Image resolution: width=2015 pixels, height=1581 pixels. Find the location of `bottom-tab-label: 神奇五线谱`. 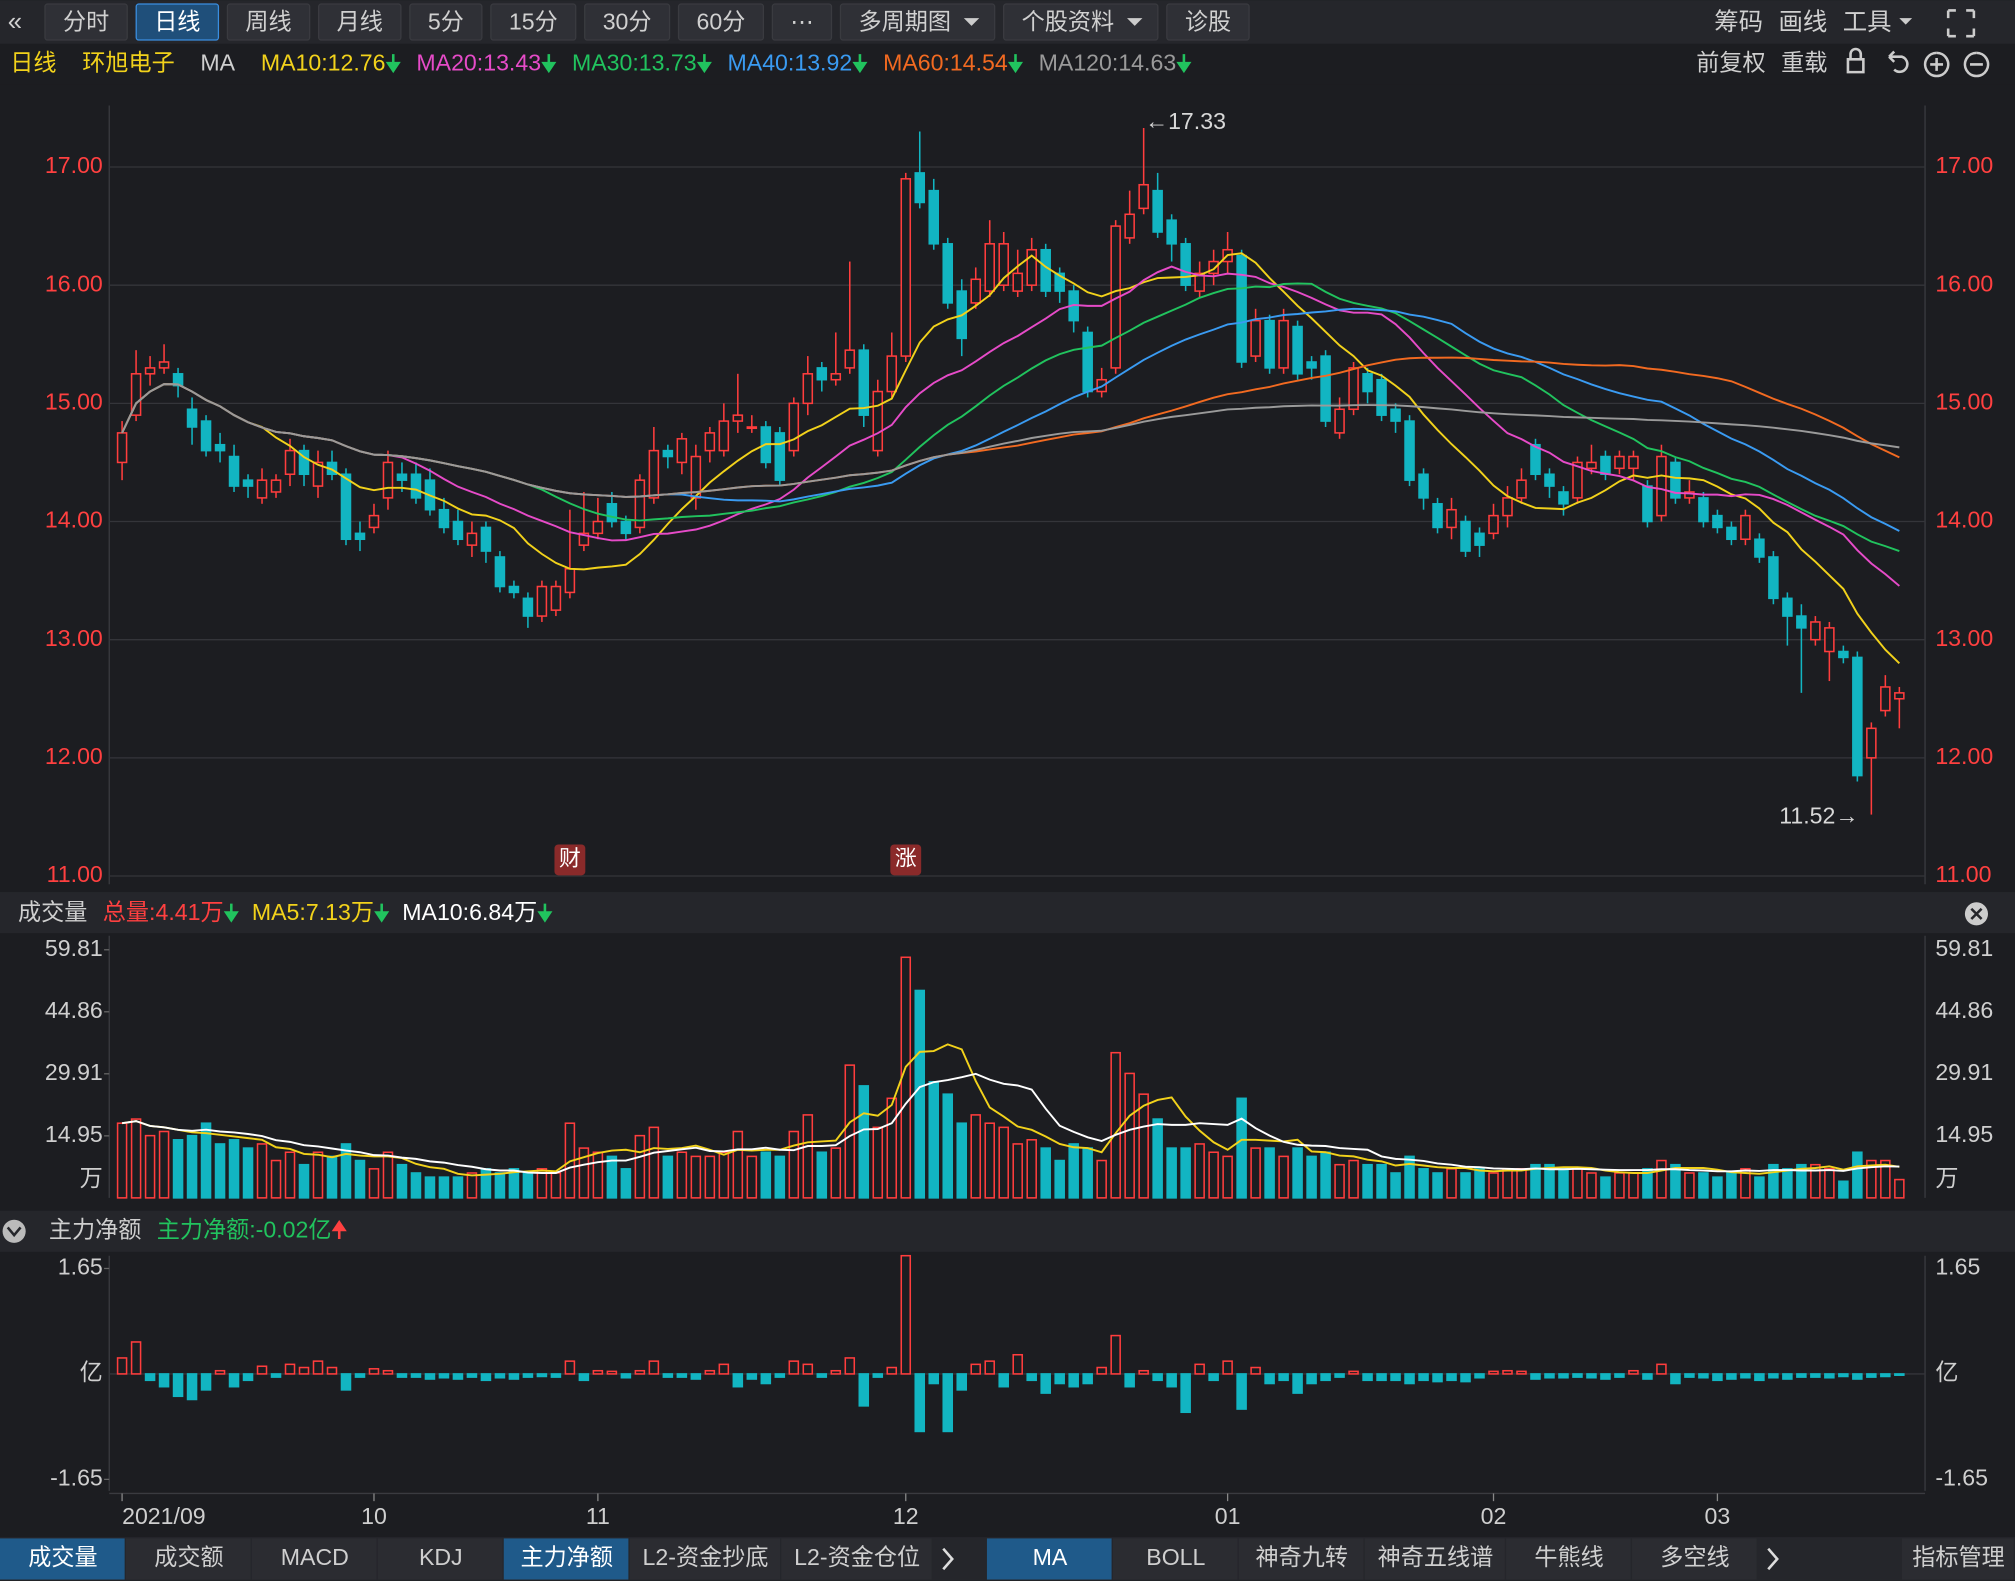

bottom-tab-label: 神奇五线谱 is located at coordinates (1436, 1557).